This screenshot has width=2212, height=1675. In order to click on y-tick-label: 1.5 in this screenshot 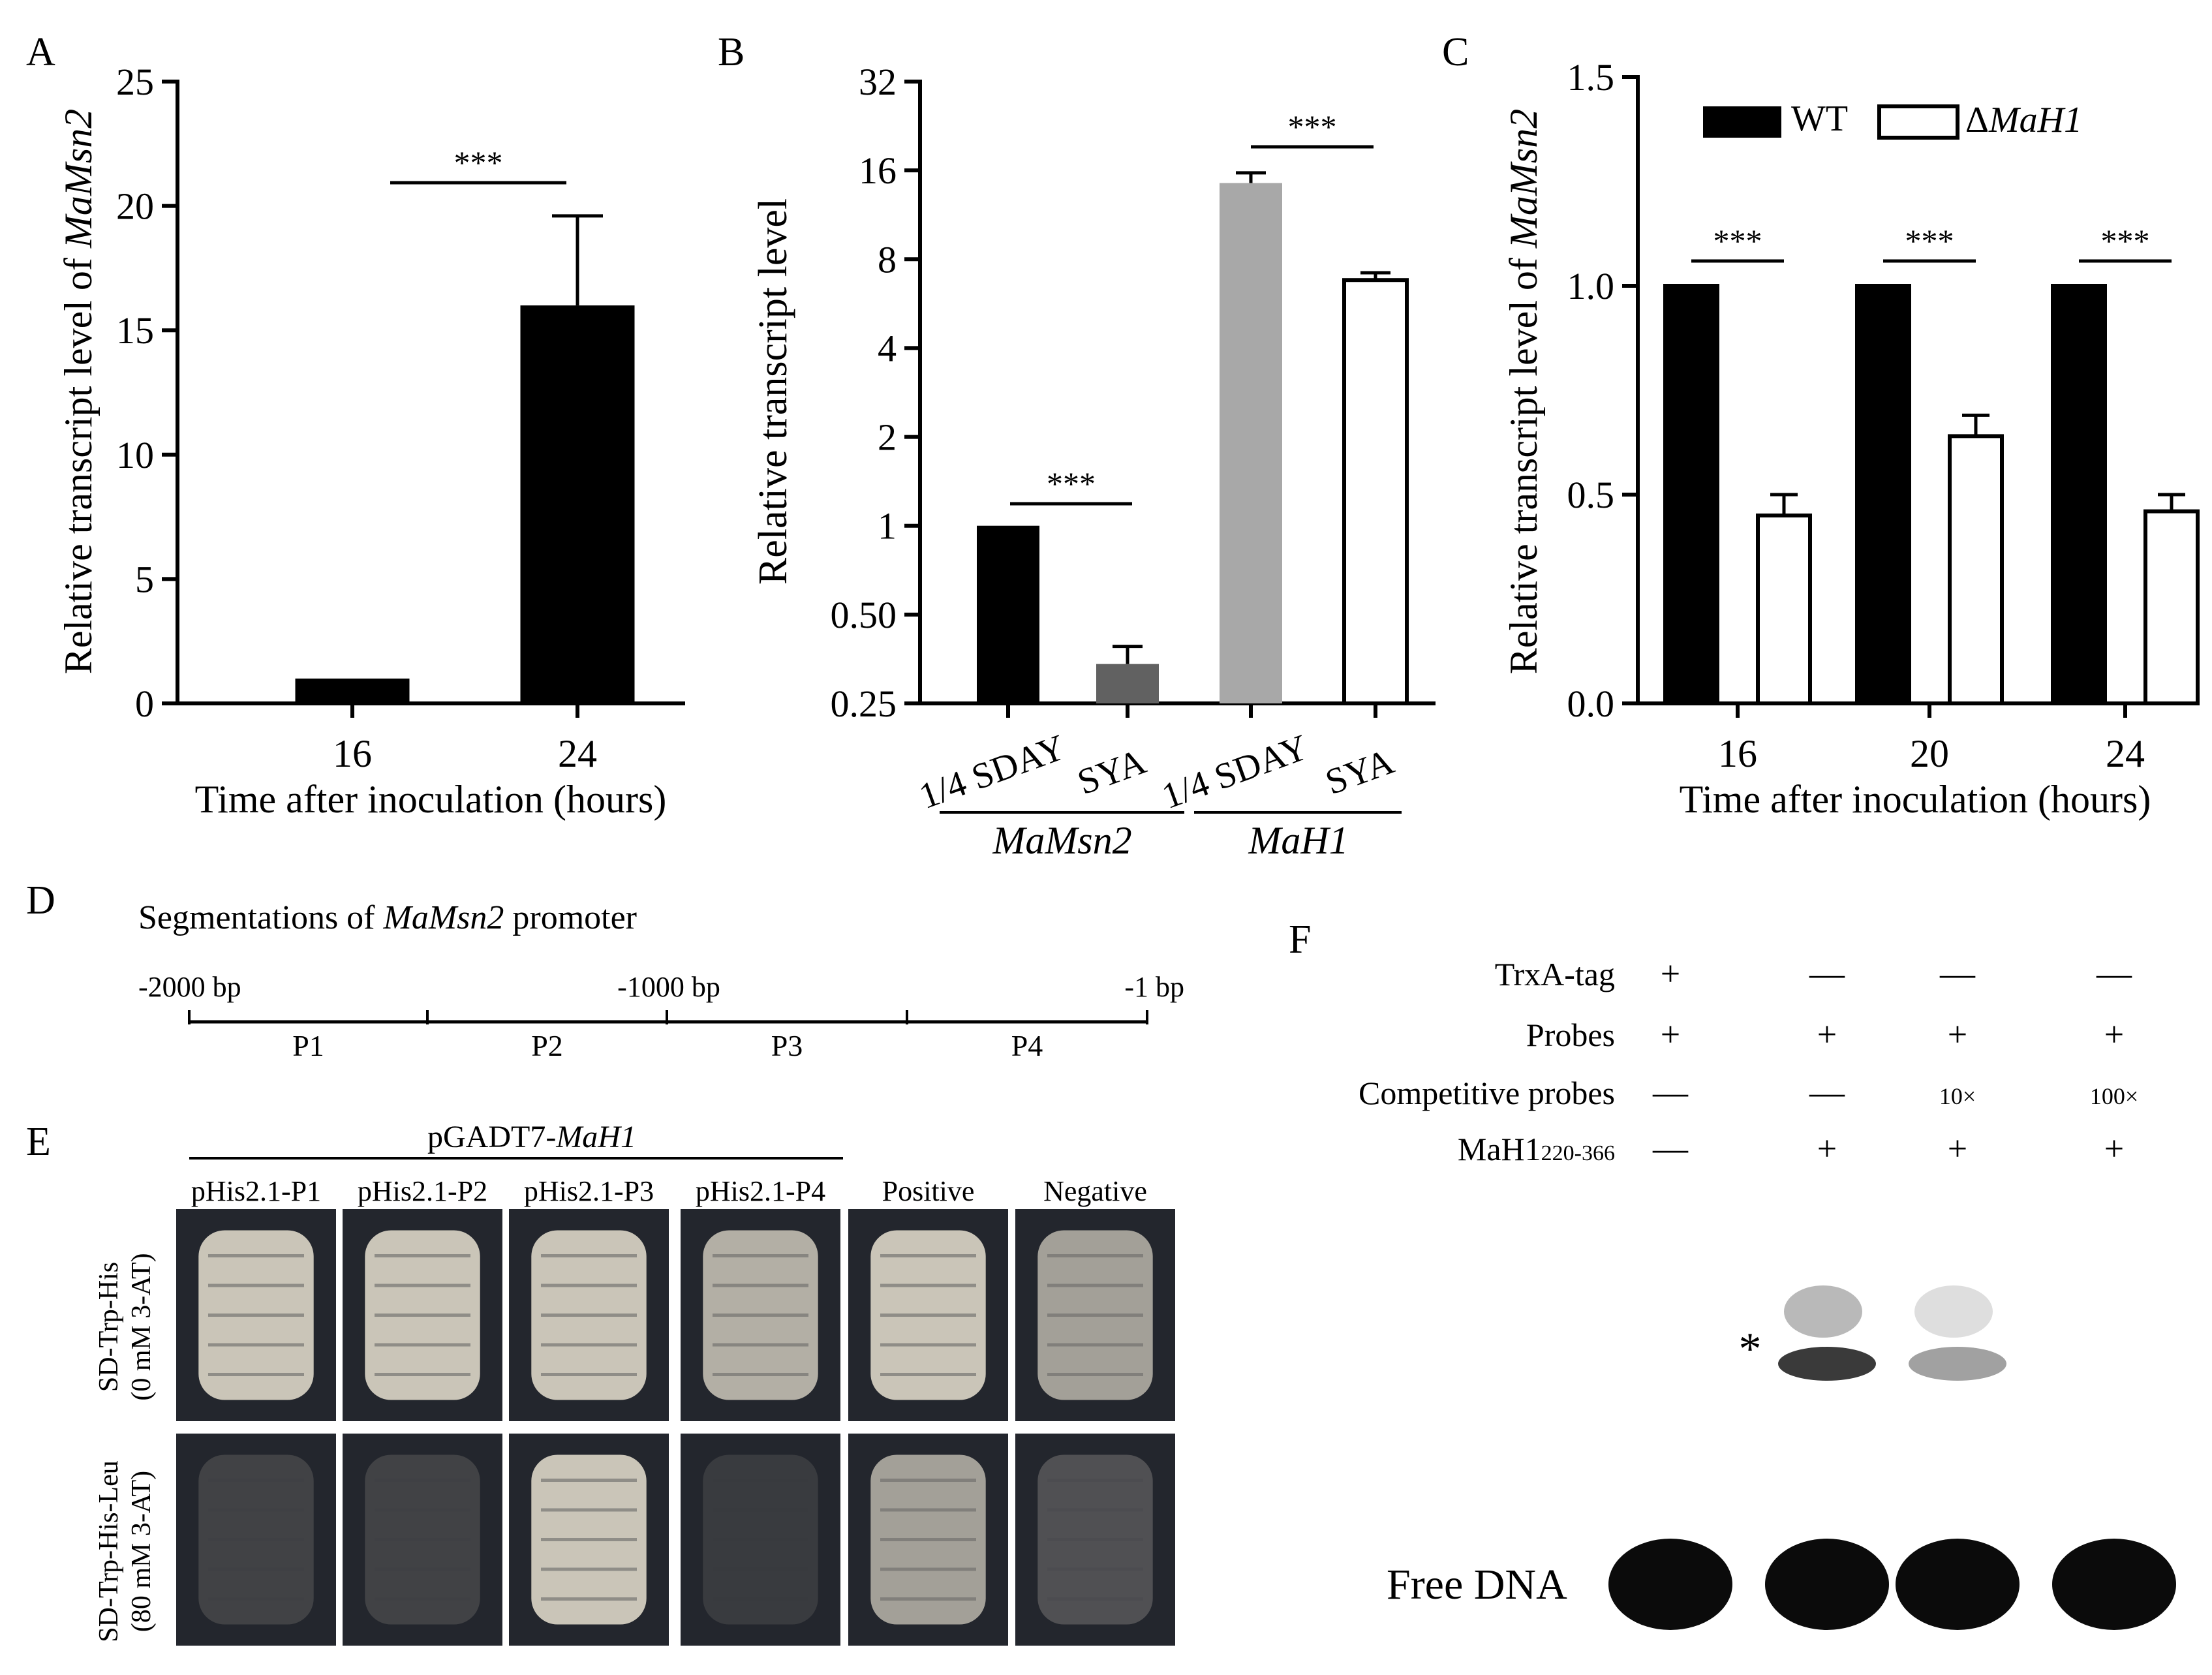, I will do `click(1591, 77)`.